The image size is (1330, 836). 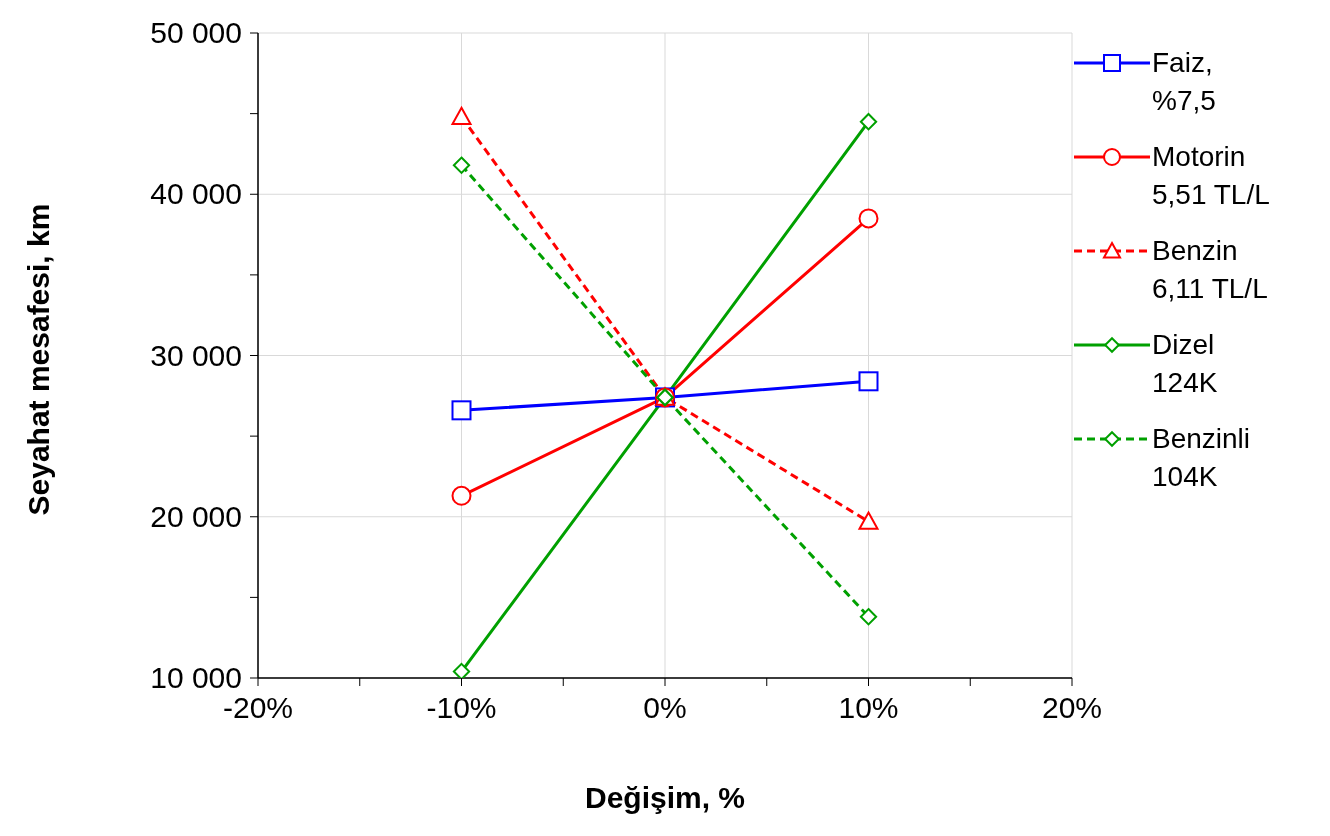 I want to click on y-tick-label: 30 000, so click(x=196, y=355).